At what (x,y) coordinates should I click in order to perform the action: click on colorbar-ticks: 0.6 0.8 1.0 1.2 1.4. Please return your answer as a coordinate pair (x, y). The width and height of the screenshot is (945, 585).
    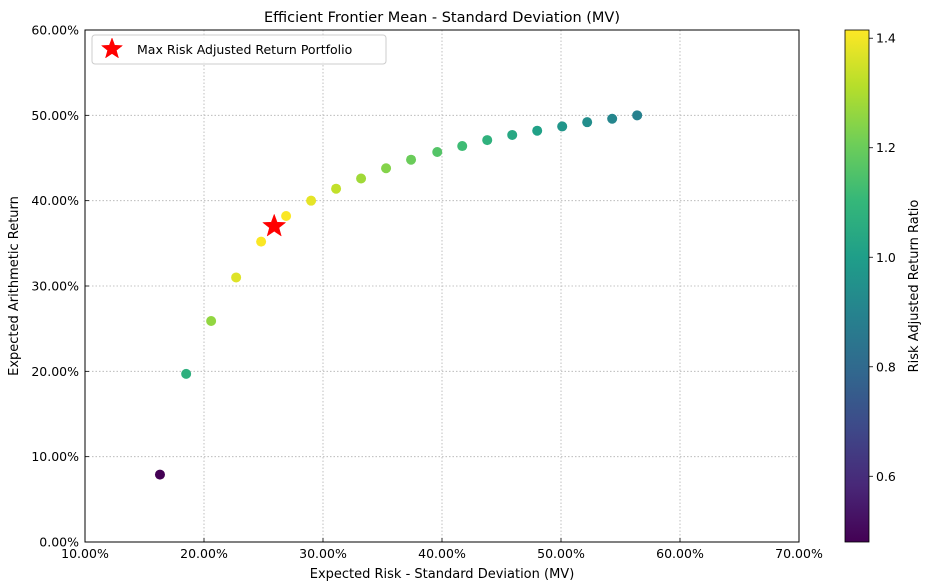
    Looking at the image, I should click on (882, 257).